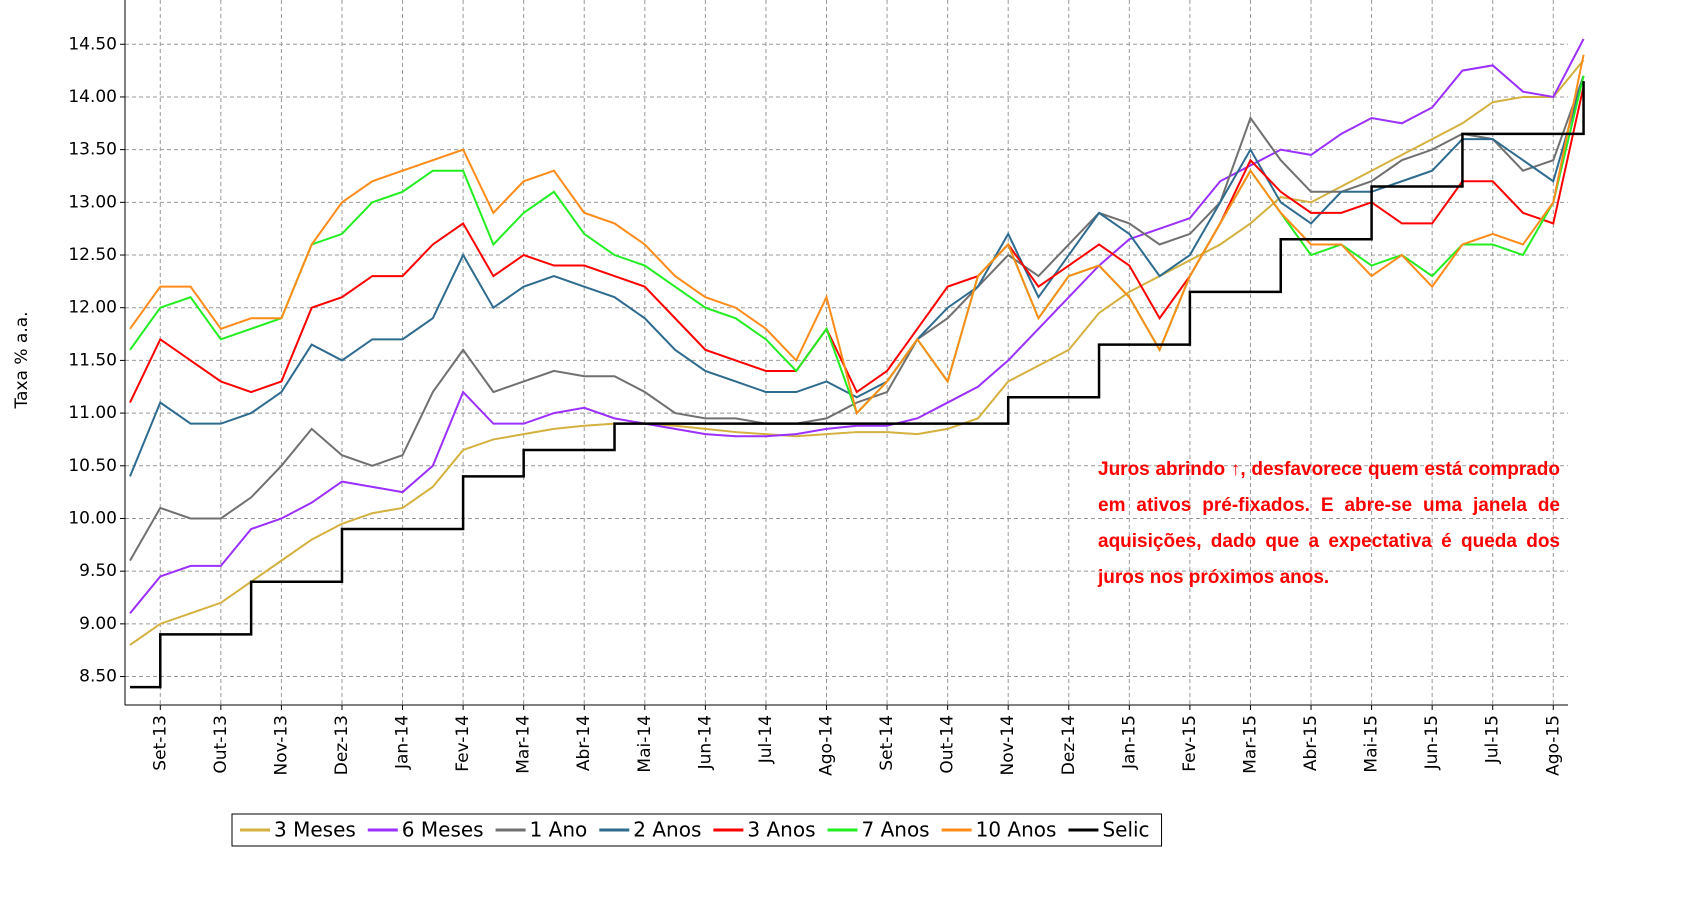 The image size is (1687, 915). Describe the element at coordinates (221, 744) in the screenshot. I see `x-tick-label: Out-13` at that location.